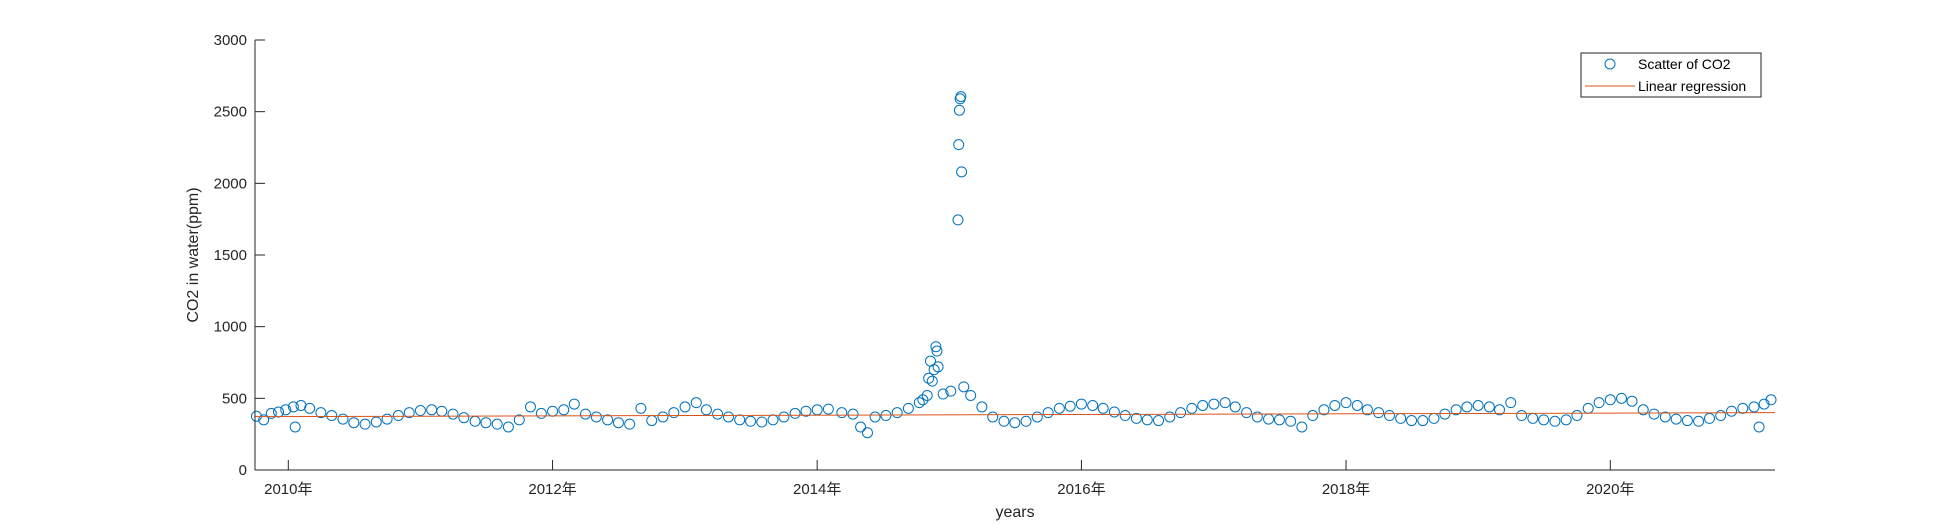  I want to click on y-tick-label: 500, so click(234, 398).